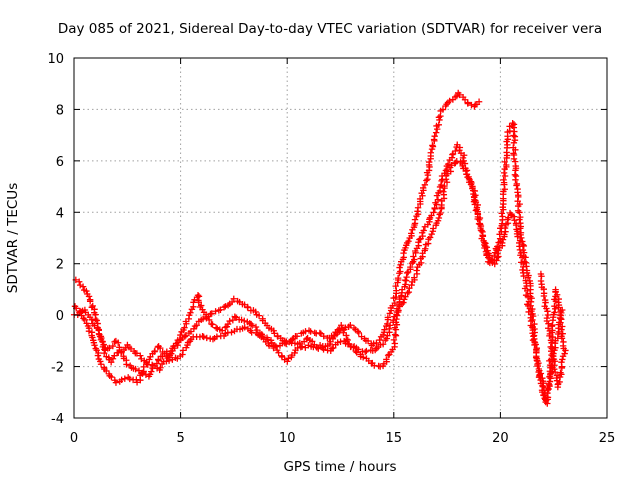 The image size is (640, 480). I want to click on y-tick-label: 0, so click(60, 316).